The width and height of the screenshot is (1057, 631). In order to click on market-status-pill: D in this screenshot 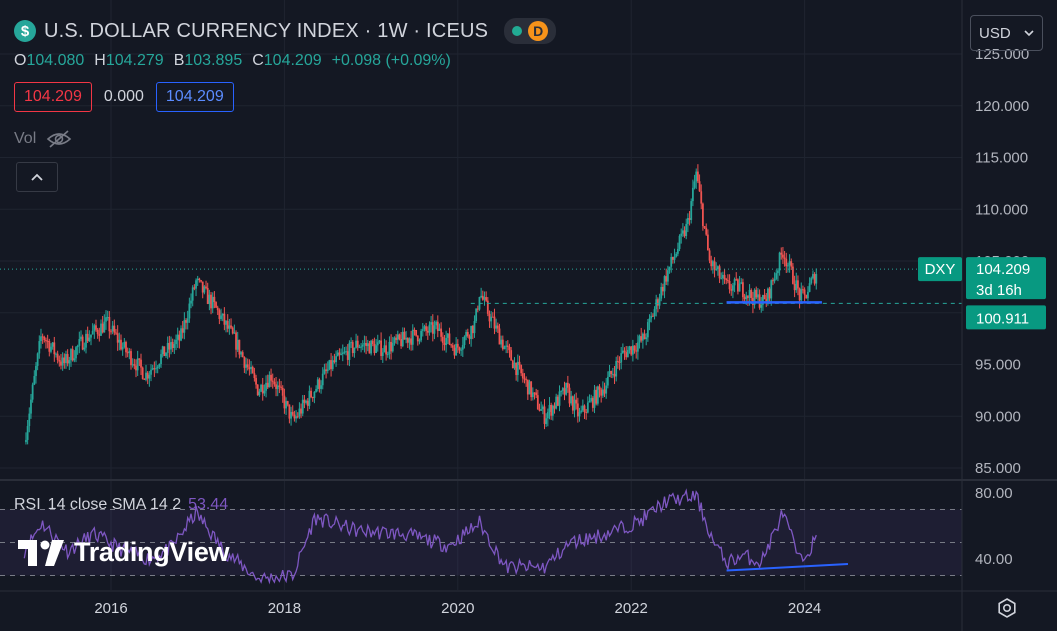, I will do `click(530, 31)`.